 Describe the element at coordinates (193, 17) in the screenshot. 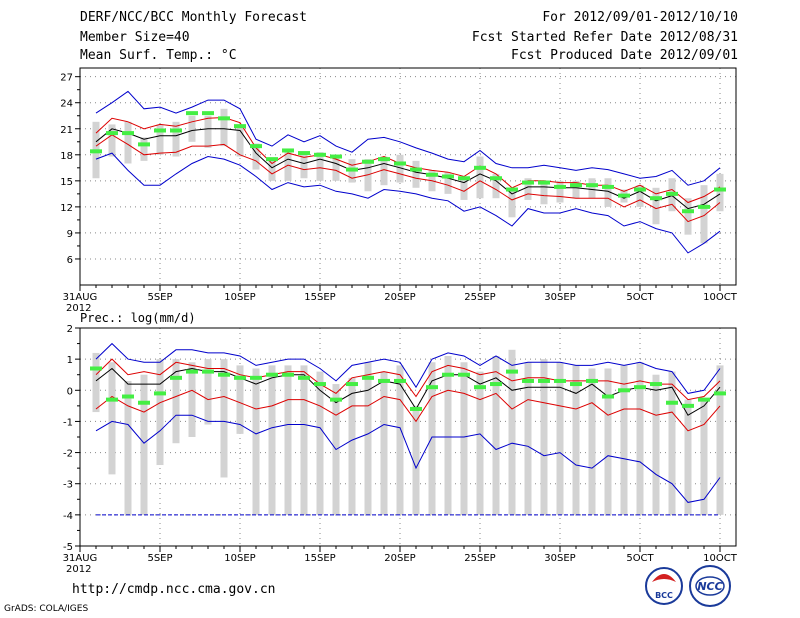

I see `chart-title: DERF/NCC/BCC Monthly Forecast` at that location.